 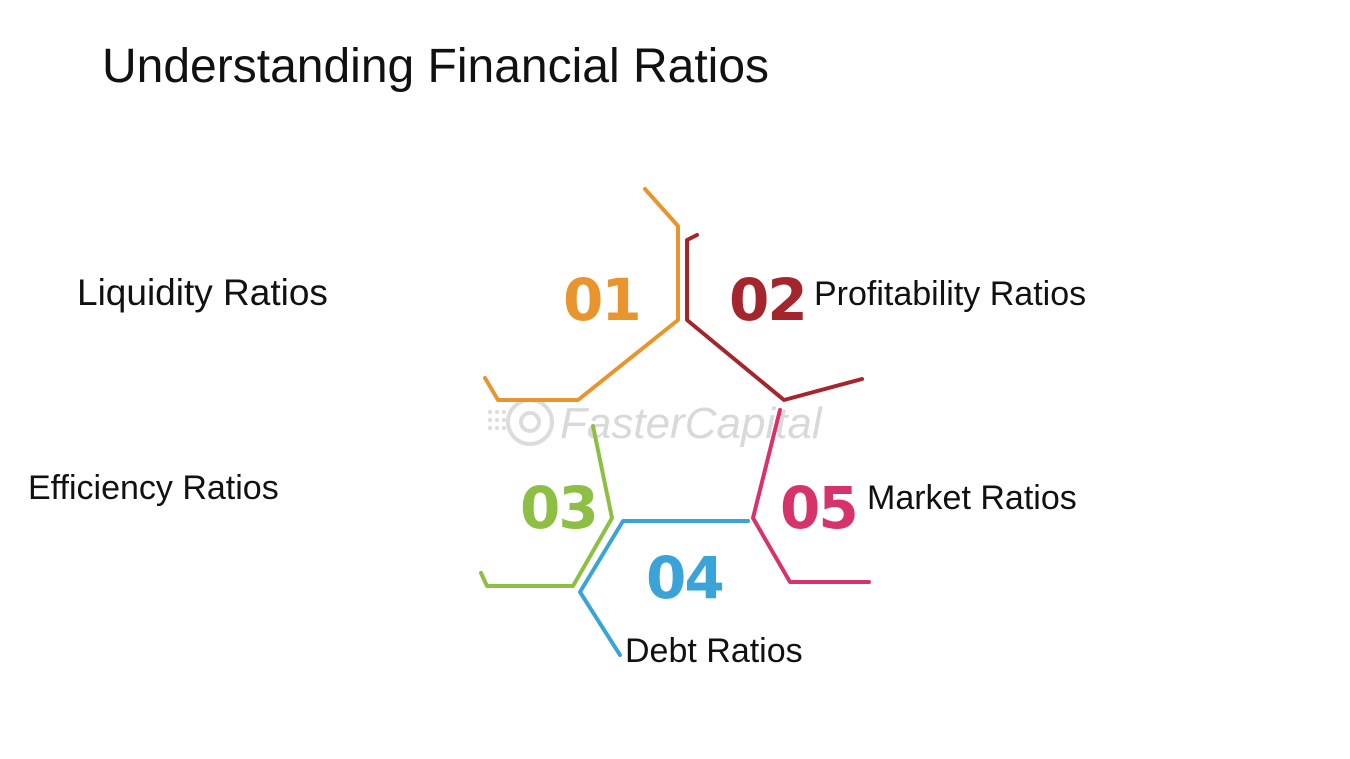 What do you see at coordinates (767, 300) in the screenshot?
I see `segment-02-number: 02` at bounding box center [767, 300].